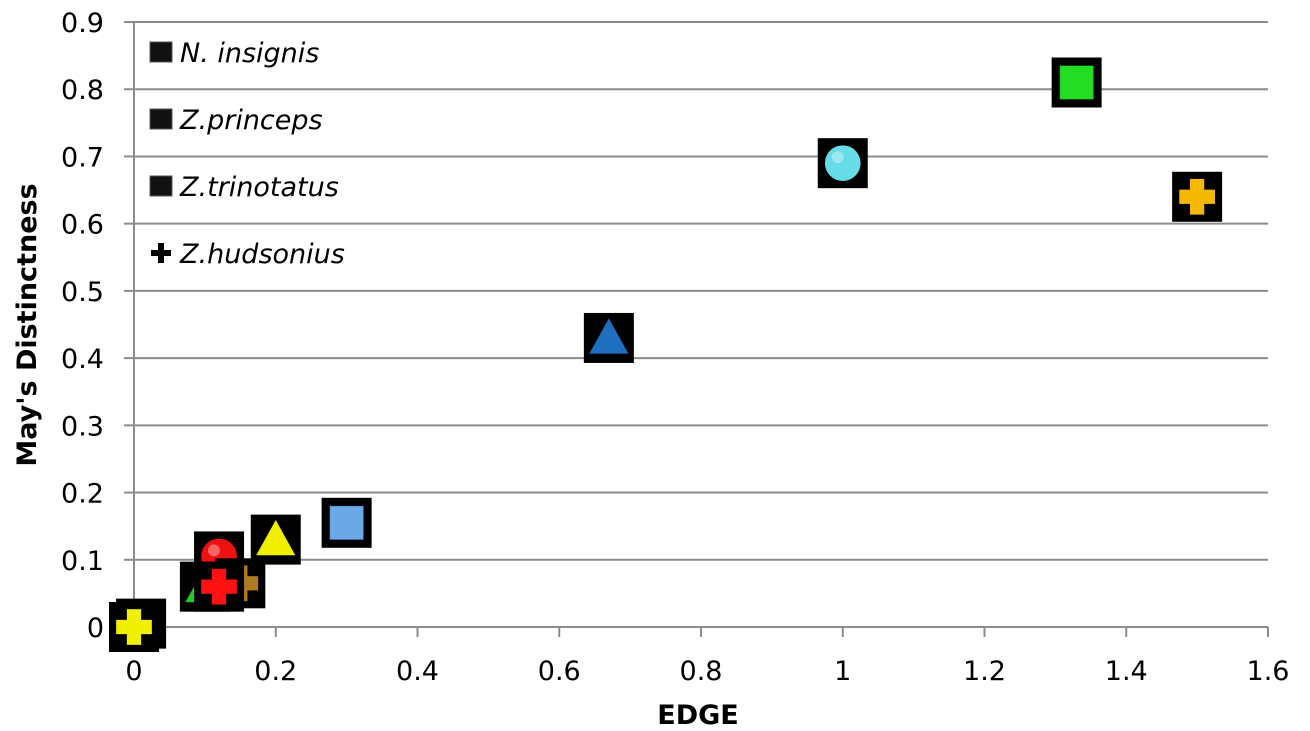 This screenshot has height=731, width=1310. What do you see at coordinates (559, 671) in the screenshot?
I see `x-tick-label: 0.6` at bounding box center [559, 671].